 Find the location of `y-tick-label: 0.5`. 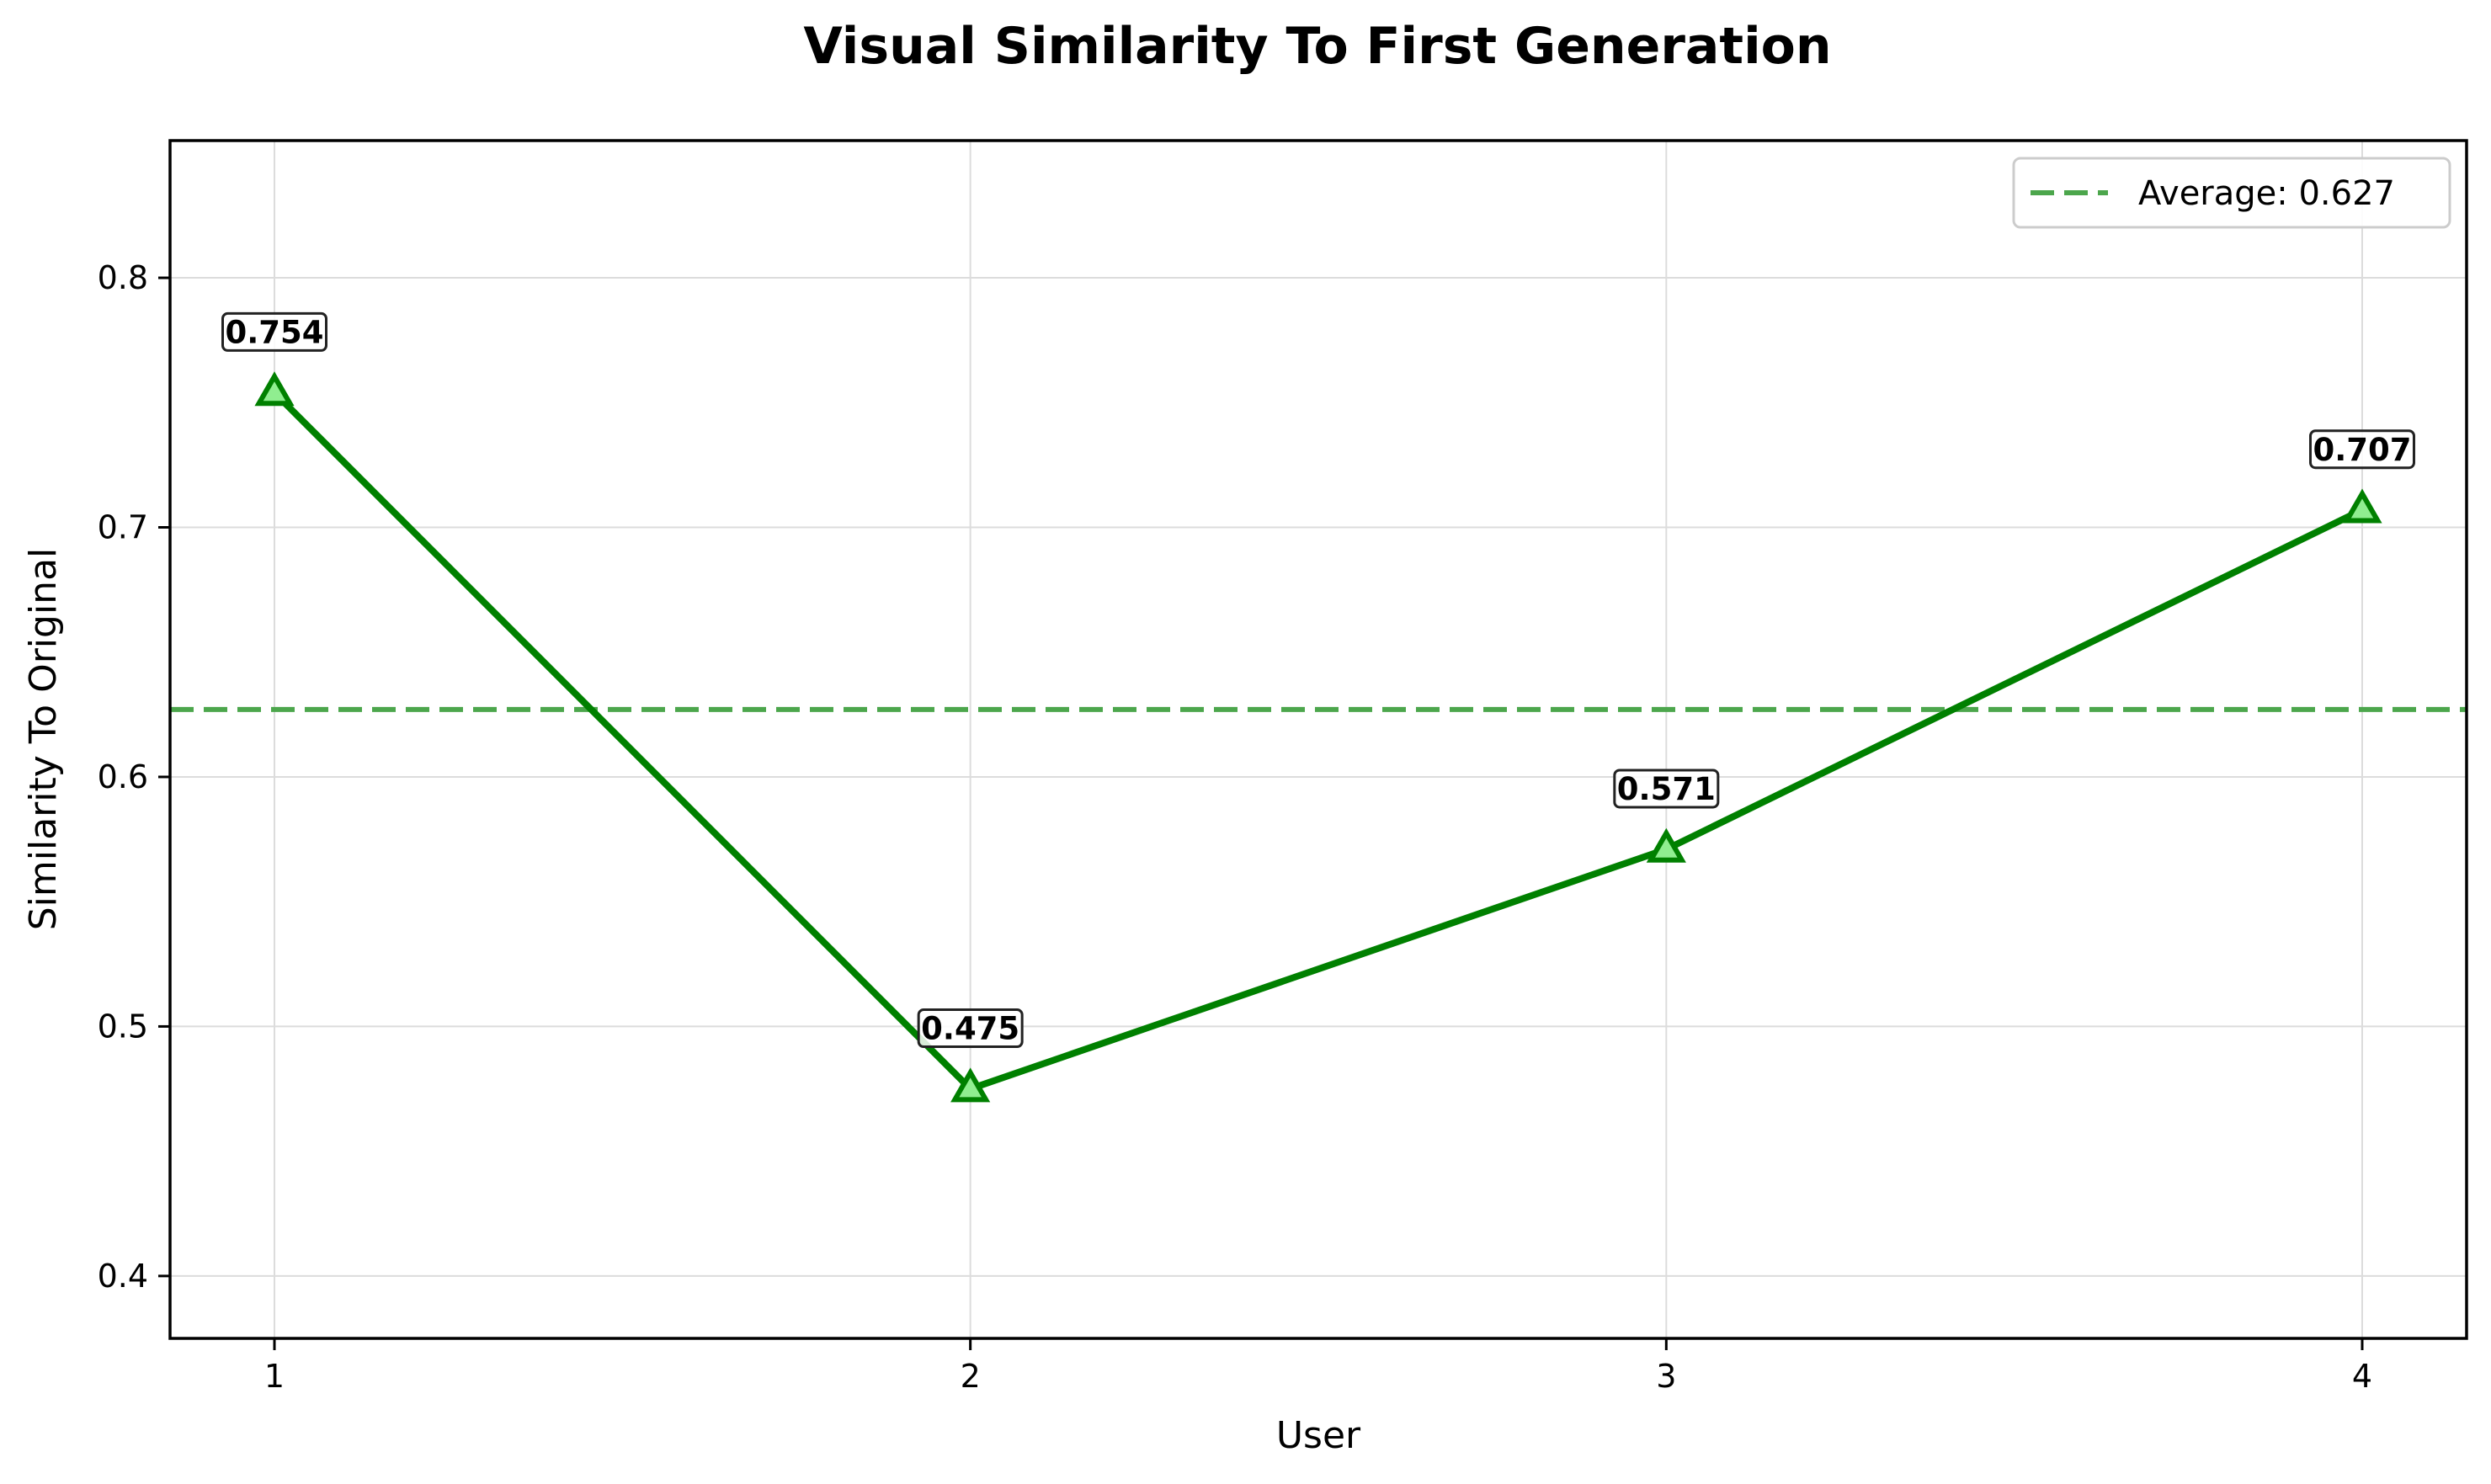

y-tick-label: 0.5 is located at coordinates (123, 1026).